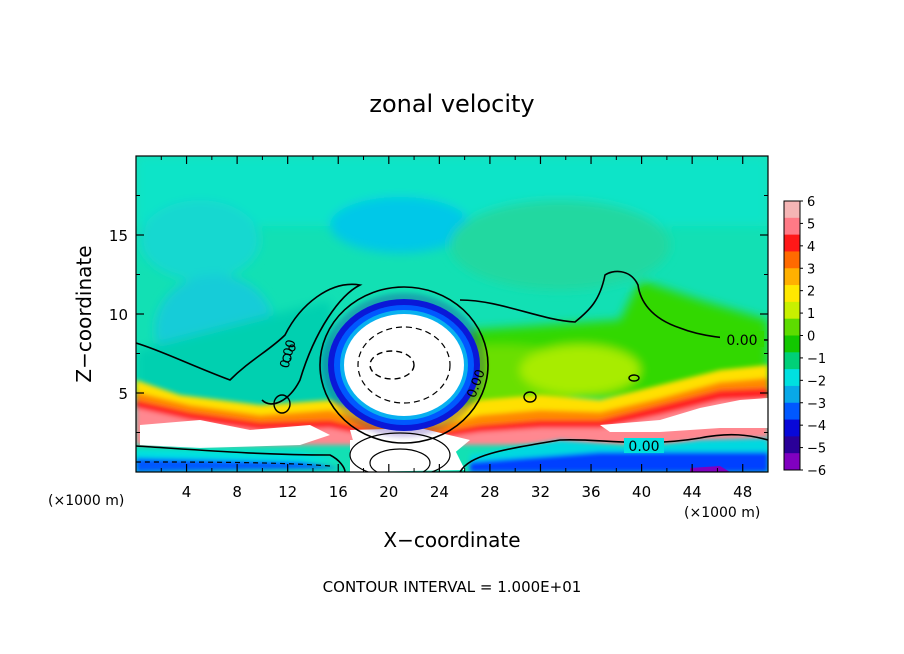 This screenshot has height=654, width=904. I want to click on colorbar-tick-label: 6, so click(811, 202).